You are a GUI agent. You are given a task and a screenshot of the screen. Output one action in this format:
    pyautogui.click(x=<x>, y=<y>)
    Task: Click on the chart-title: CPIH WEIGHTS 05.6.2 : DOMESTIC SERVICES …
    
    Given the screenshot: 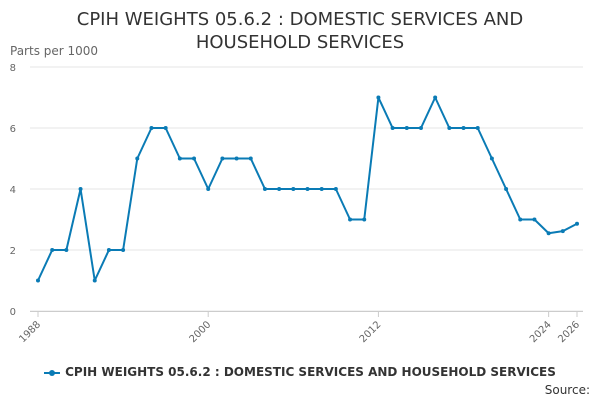 What is the action you would take?
    pyautogui.click(x=300, y=31)
    